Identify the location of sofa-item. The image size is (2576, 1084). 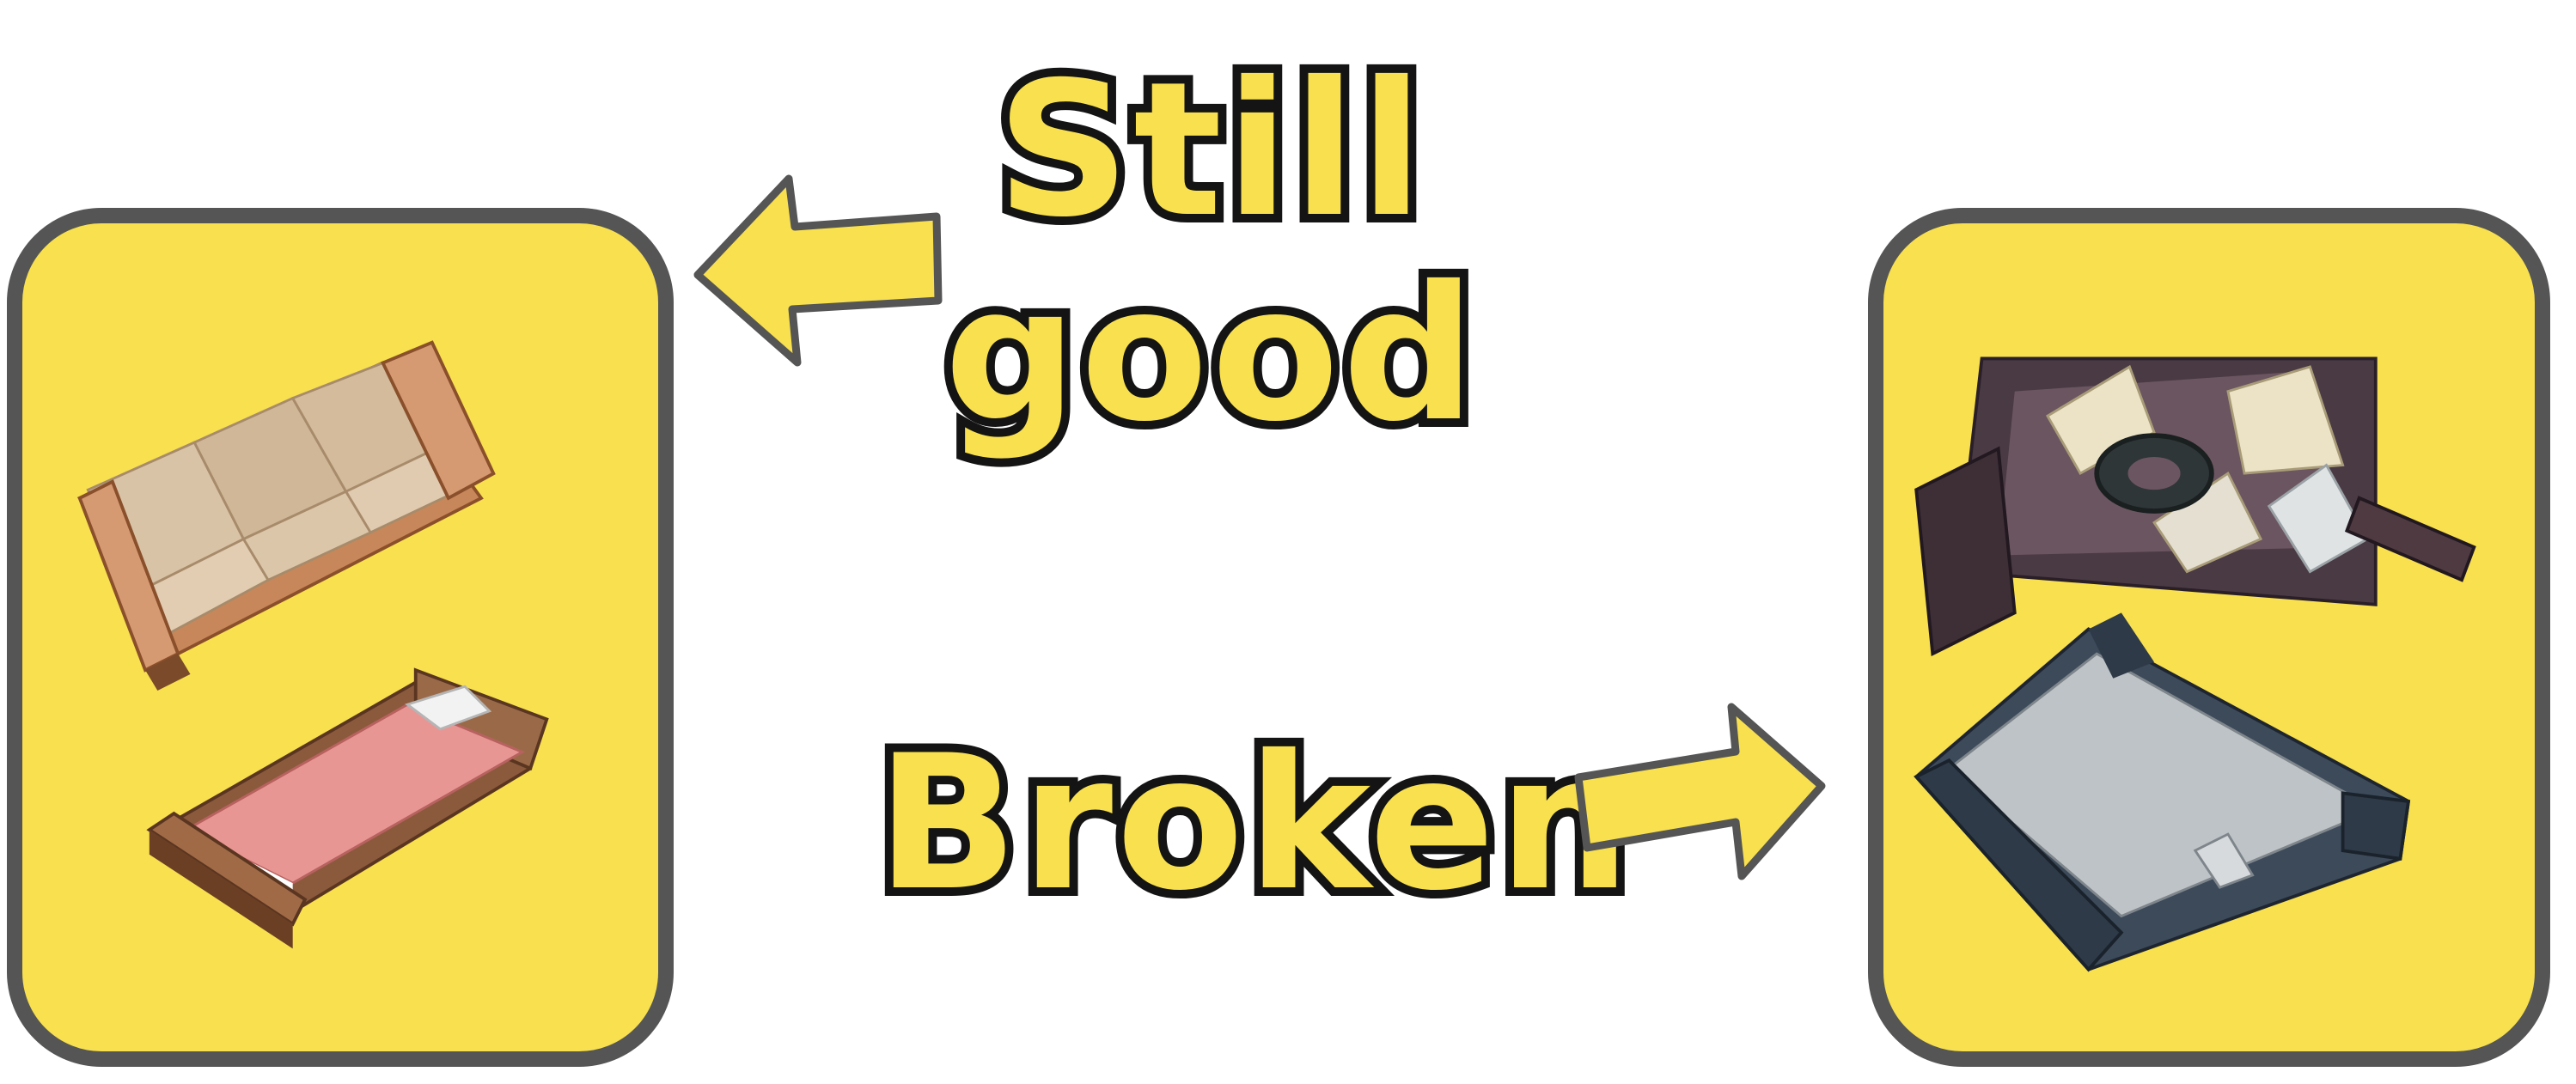
(286, 515).